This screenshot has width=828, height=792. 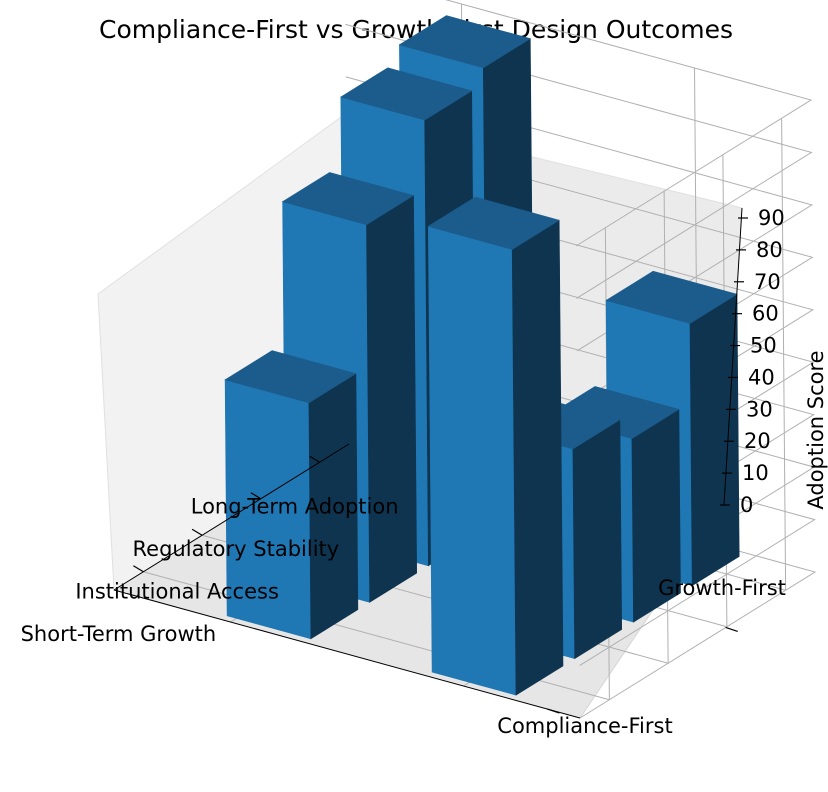 I want to click on y-tick-label: Growth-First, so click(x=722, y=588).